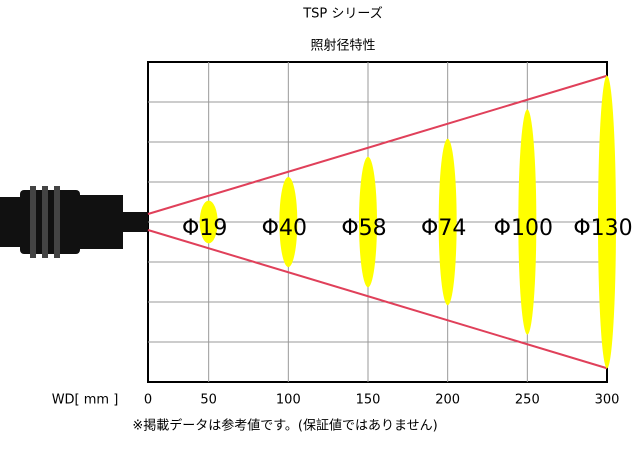 Image resolution: width=637 pixels, height=470 pixels. Describe the element at coordinates (342, 14) in the screenshot. I see `chart-title: TSP シリーズ` at that location.